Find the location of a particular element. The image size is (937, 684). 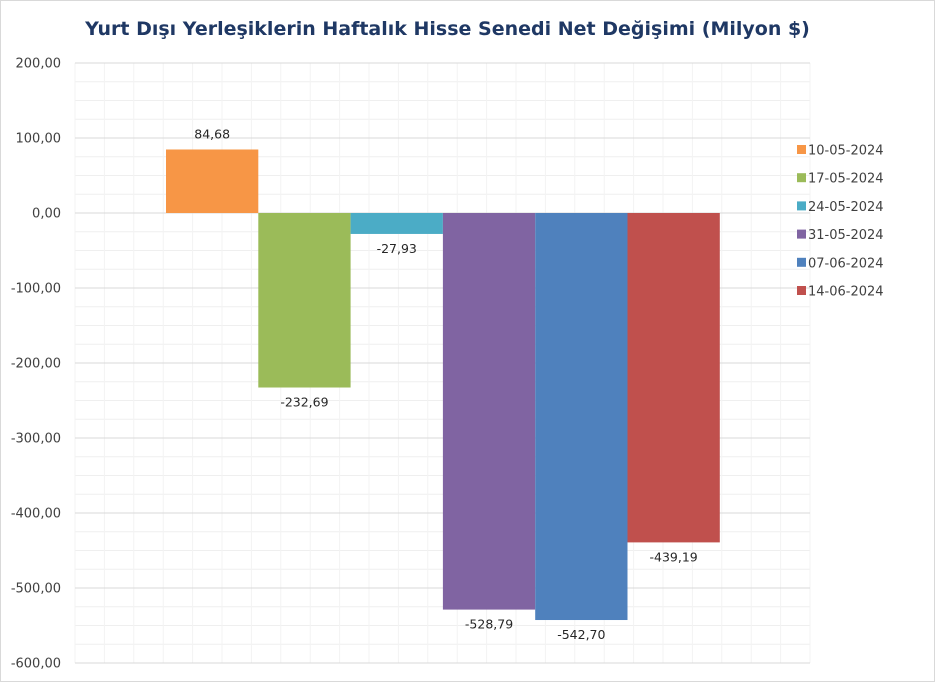

bar-14-06-2024 is located at coordinates (673, 378).